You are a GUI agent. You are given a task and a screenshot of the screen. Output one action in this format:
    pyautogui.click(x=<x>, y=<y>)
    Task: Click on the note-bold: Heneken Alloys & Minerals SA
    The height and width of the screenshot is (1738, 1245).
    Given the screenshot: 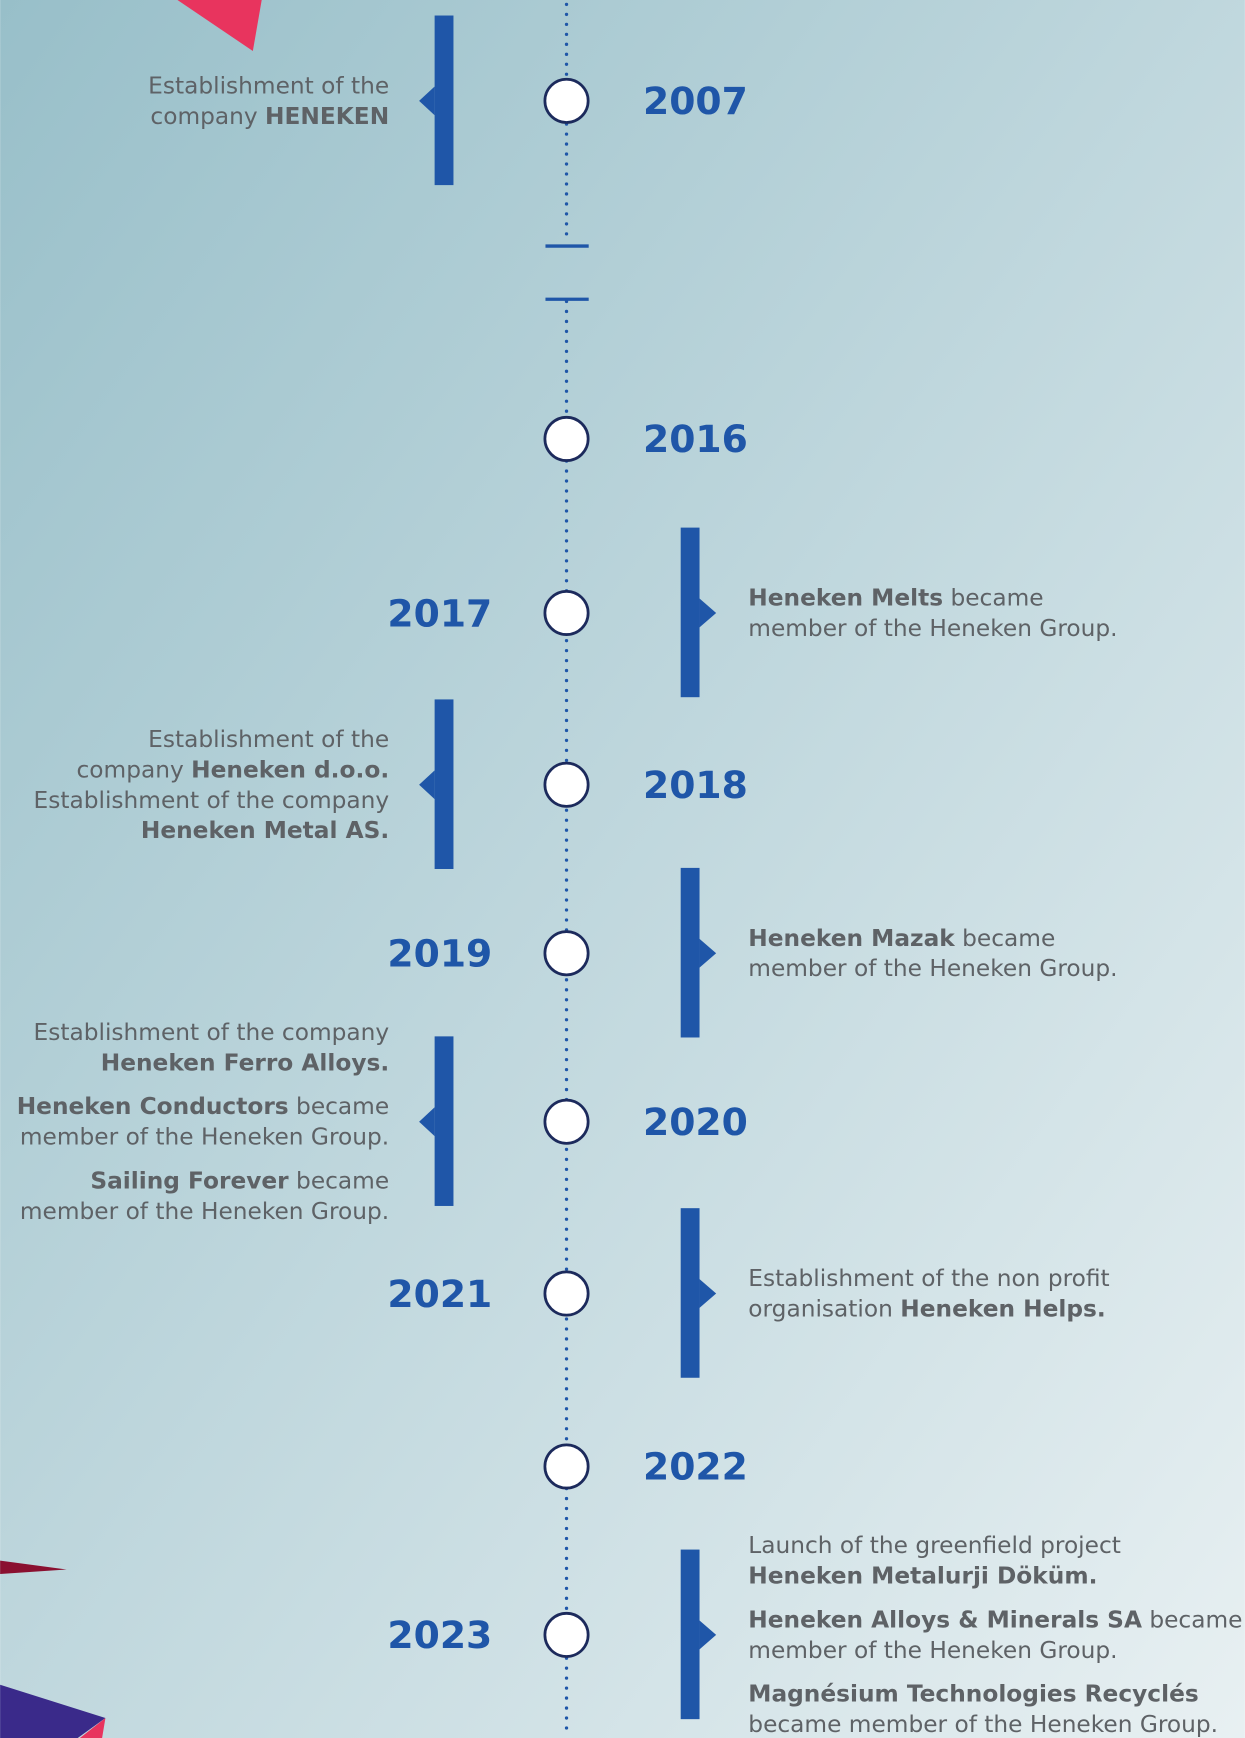 What is the action you would take?
    pyautogui.click(x=945, y=1619)
    